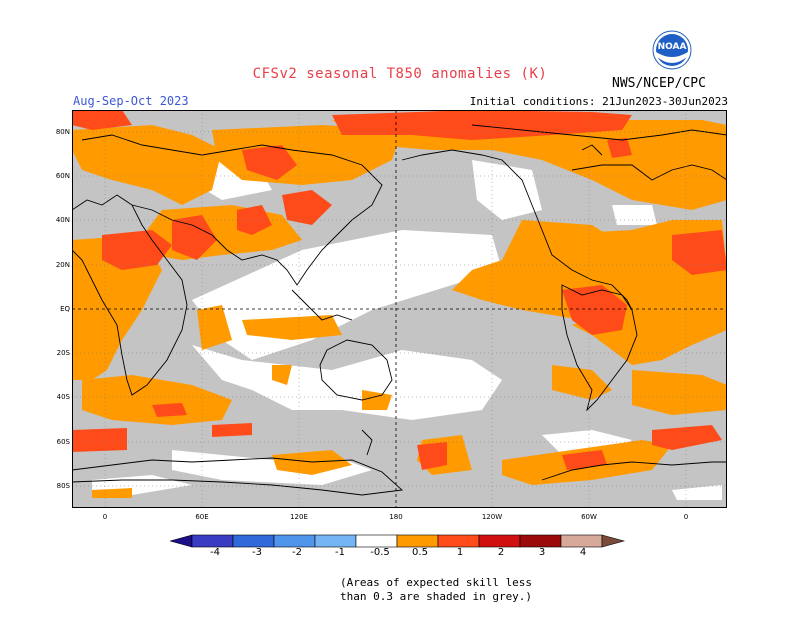 The width and height of the screenshot is (800, 618). I want to click on colorbar-tick-label: -0.5, so click(380, 552).